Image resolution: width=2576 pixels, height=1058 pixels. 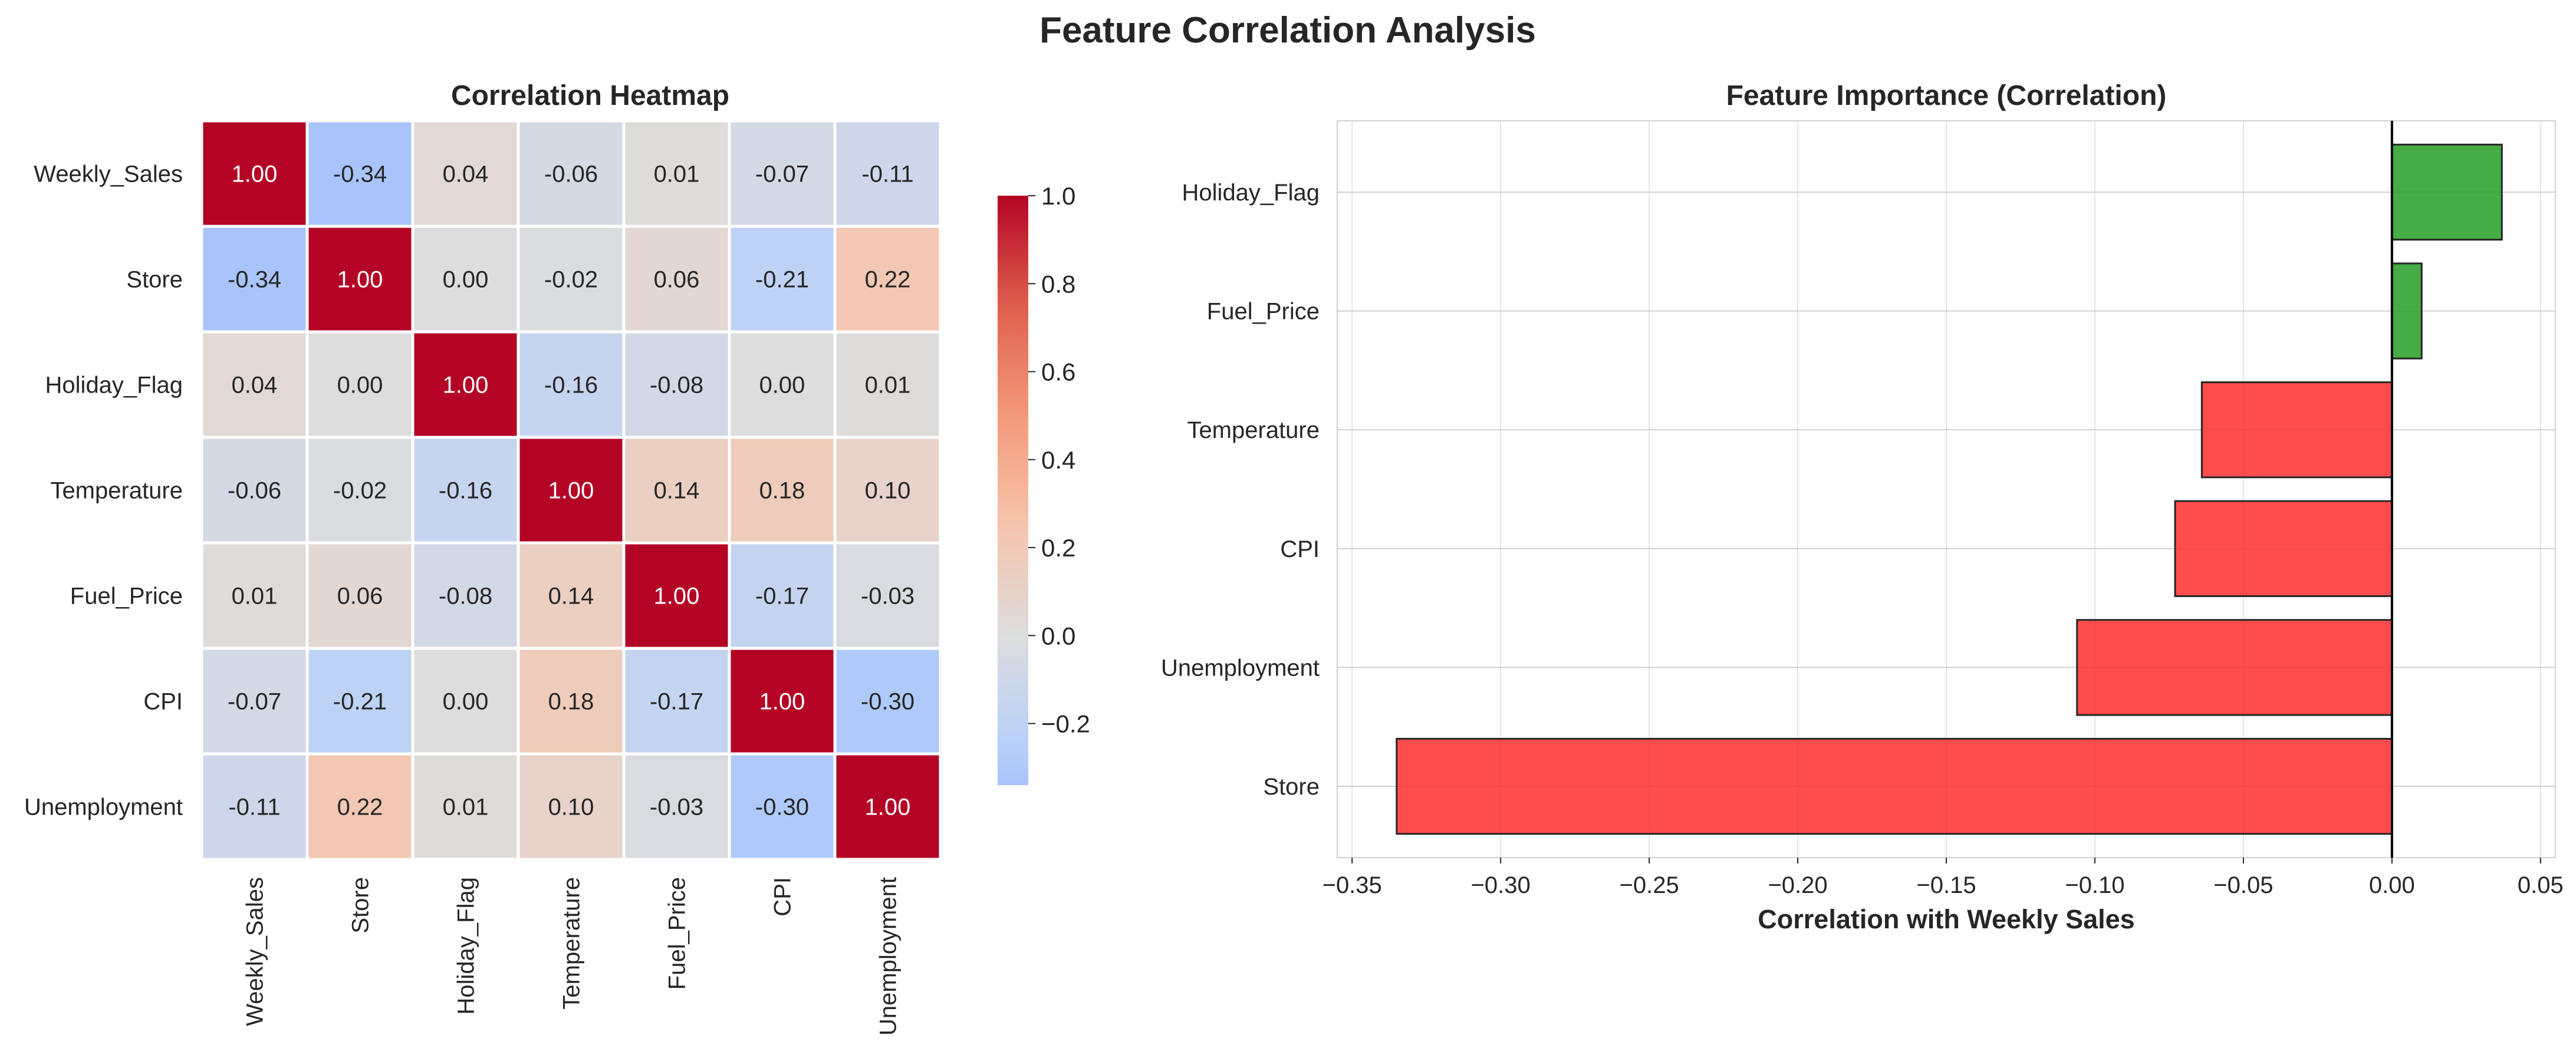 What do you see at coordinates (163, 702) in the screenshot?
I see `heatmap-row-label: CPI` at bounding box center [163, 702].